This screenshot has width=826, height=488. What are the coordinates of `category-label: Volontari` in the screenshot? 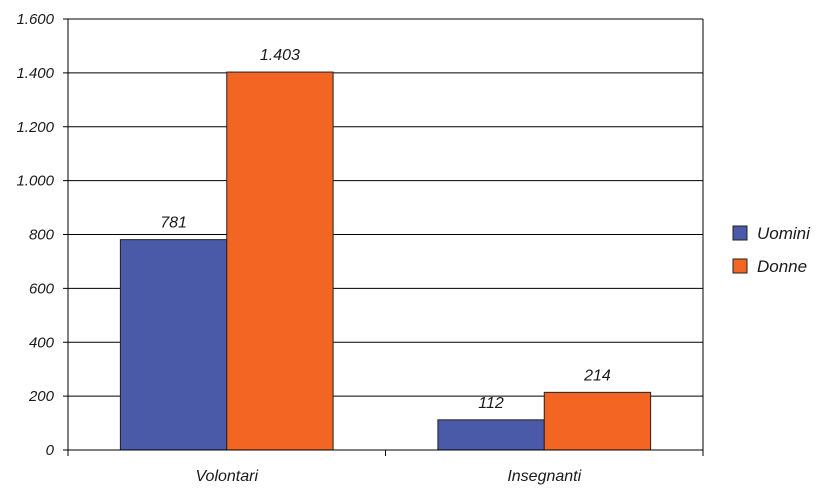 It's located at (226, 476).